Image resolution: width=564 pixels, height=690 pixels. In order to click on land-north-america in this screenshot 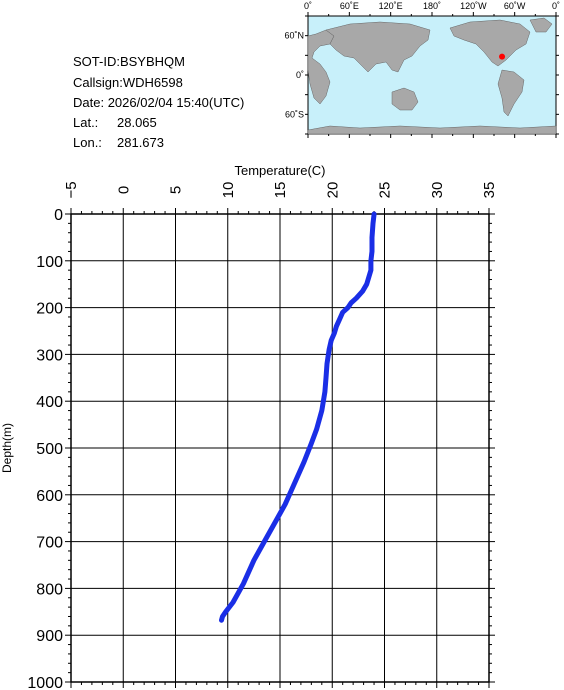, I will do `click(490, 43)`.